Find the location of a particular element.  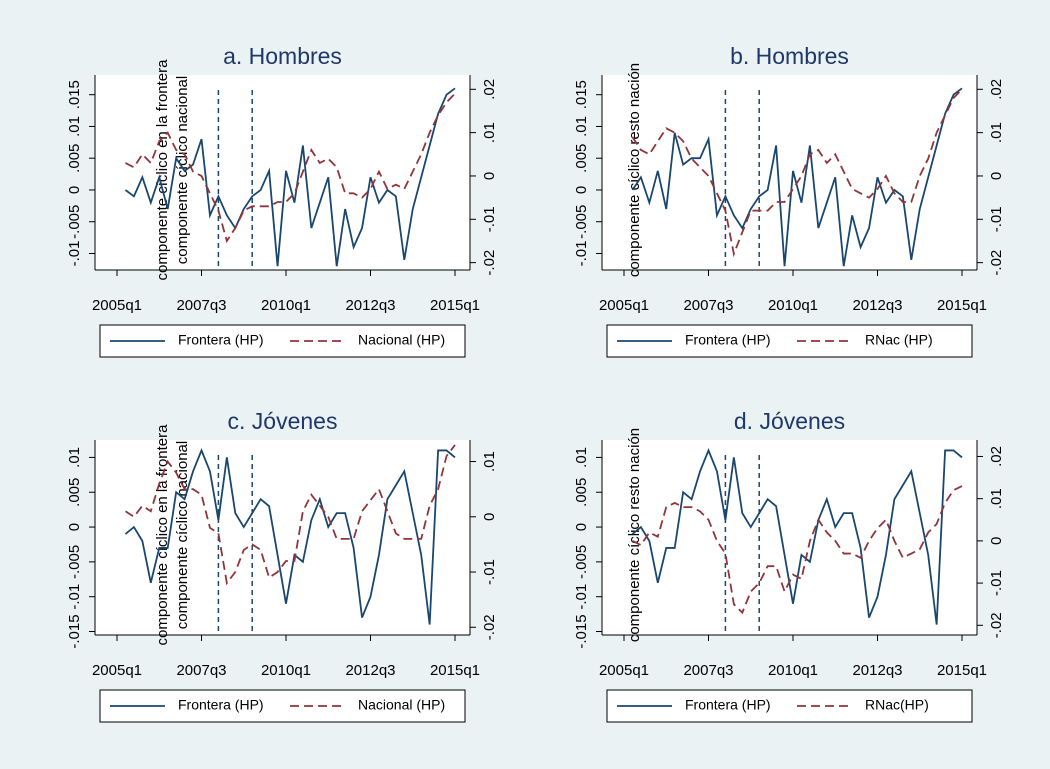

chart-title: a. Hombres is located at coordinates (282, 56).